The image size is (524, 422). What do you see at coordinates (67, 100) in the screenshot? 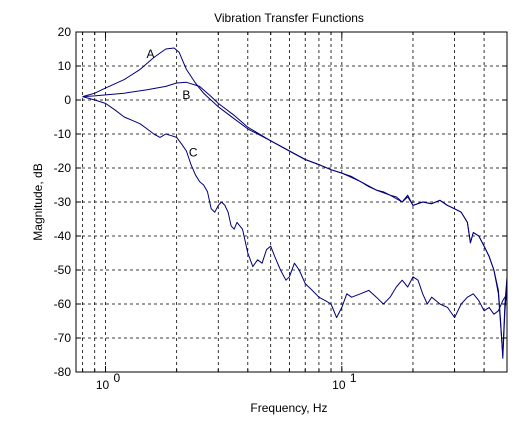
I see `y-tick-label: 0` at bounding box center [67, 100].